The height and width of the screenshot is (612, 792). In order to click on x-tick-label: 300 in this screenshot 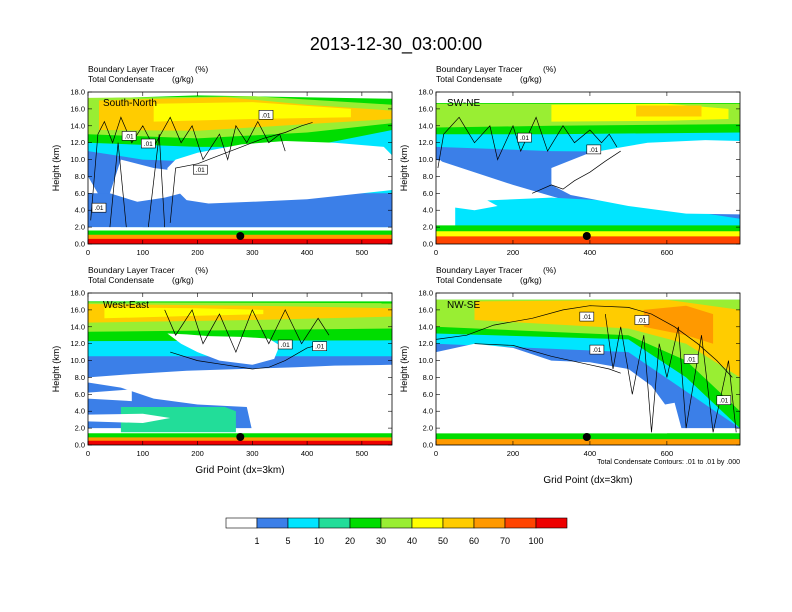, I will do `click(252, 453)`.